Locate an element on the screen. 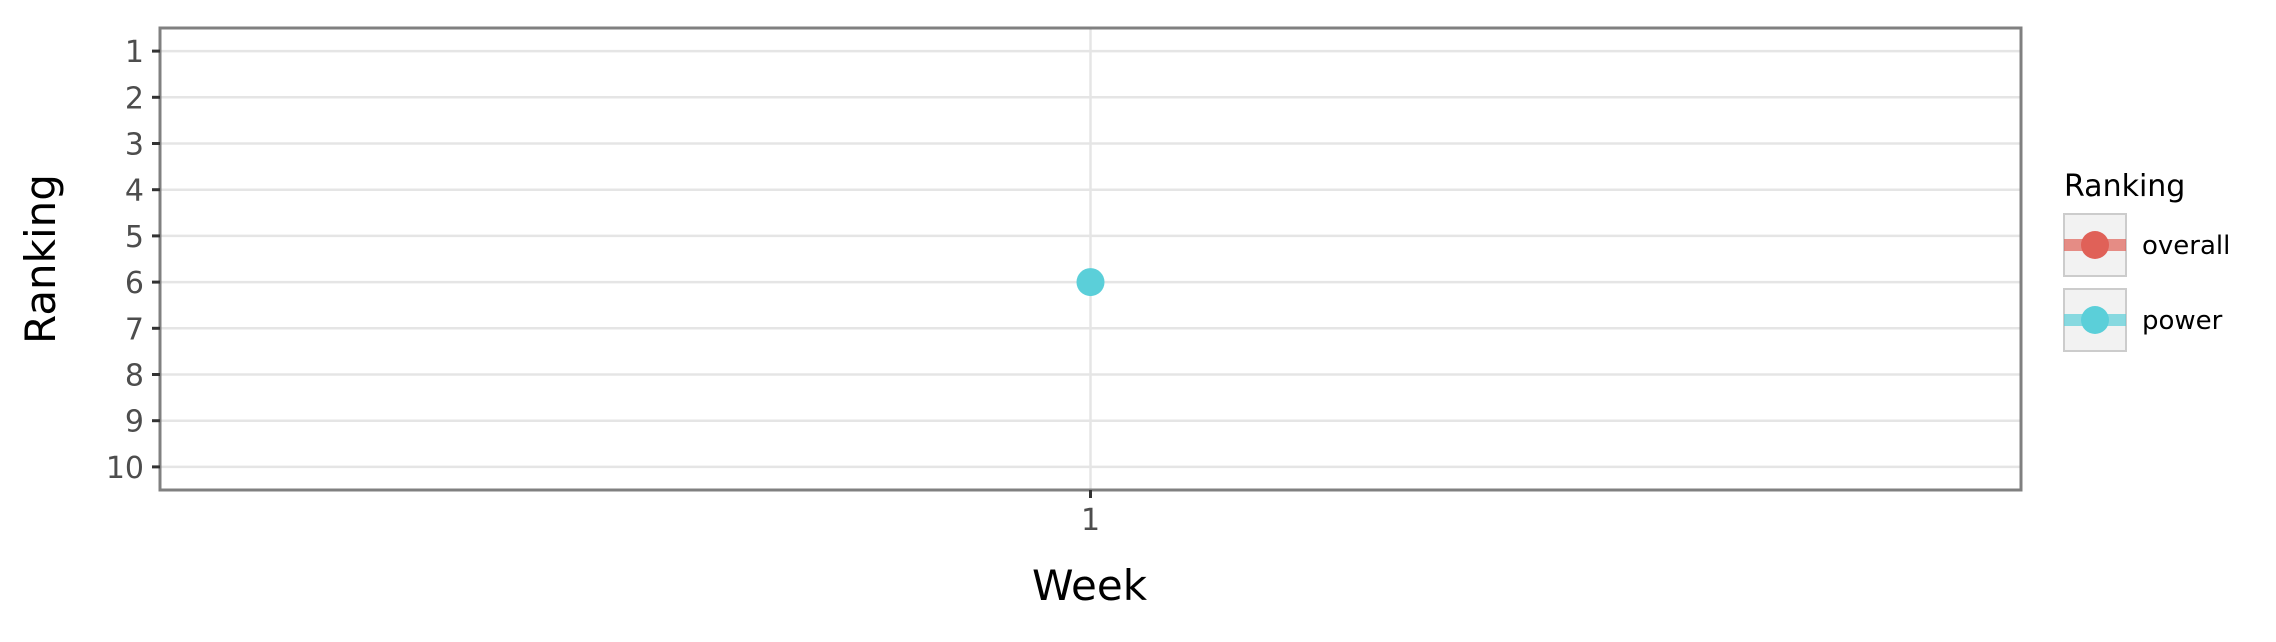  x-axis: 1 is located at coordinates (1090, 514).